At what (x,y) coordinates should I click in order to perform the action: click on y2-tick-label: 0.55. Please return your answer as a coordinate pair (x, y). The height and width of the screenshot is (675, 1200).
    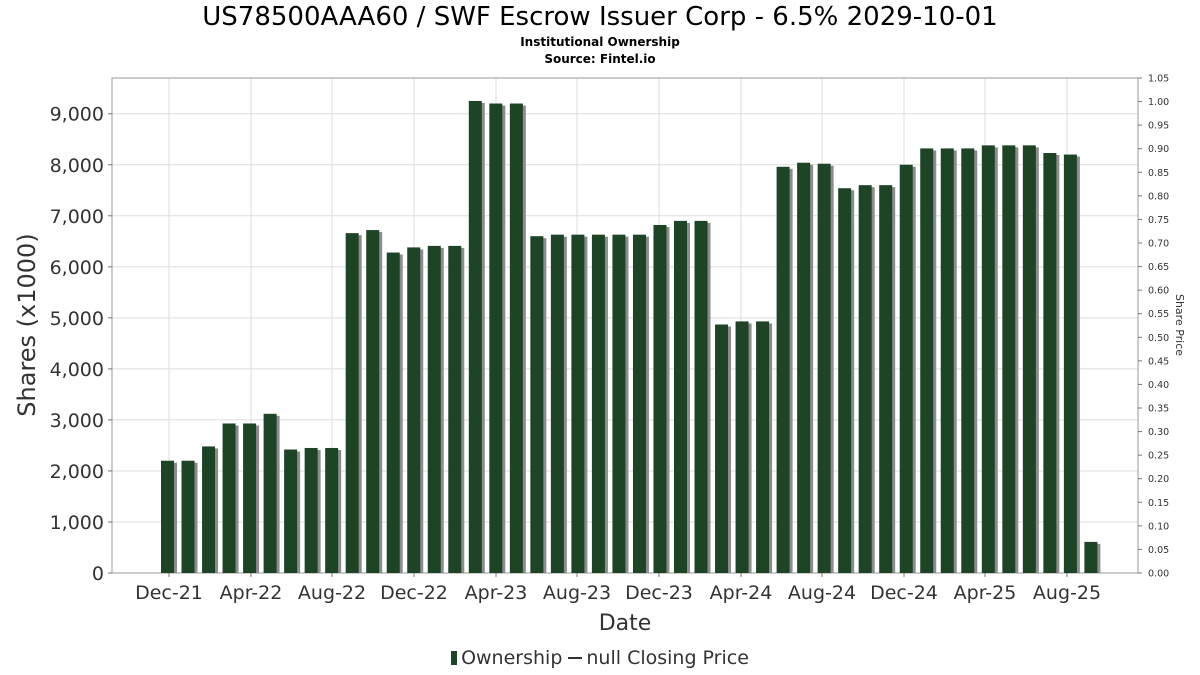
    Looking at the image, I should click on (1158, 314).